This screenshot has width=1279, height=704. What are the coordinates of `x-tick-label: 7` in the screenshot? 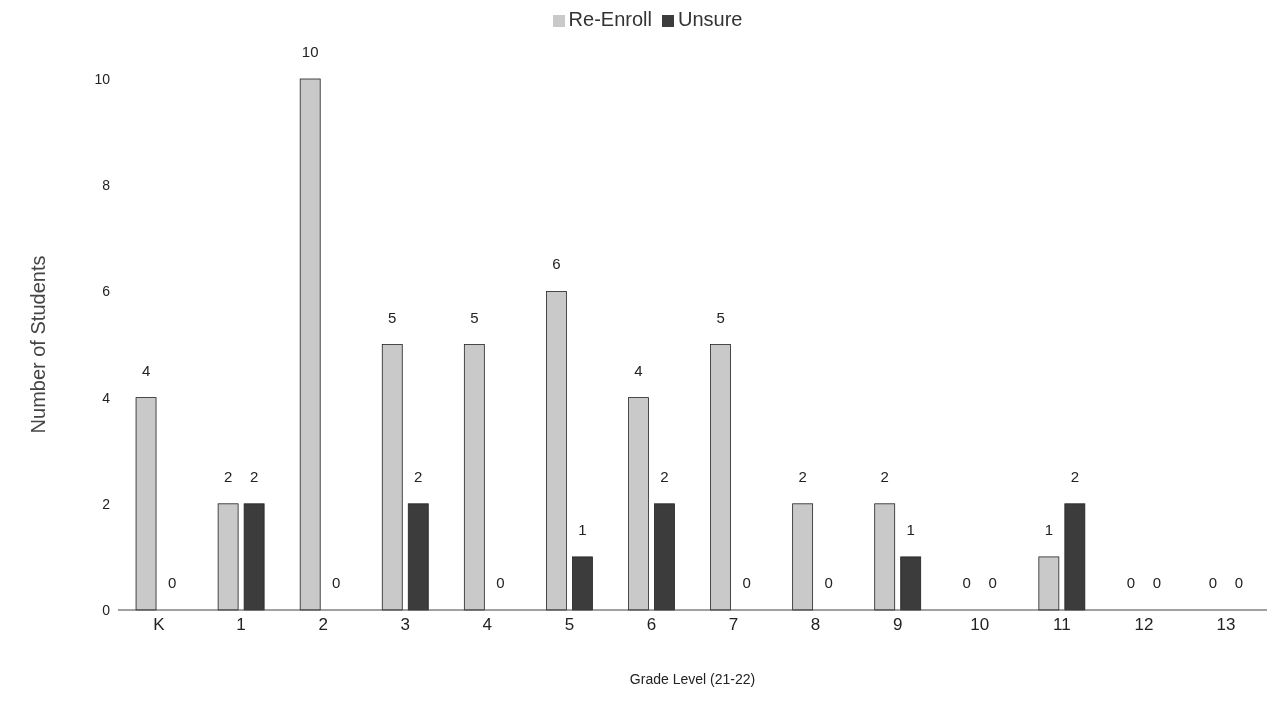 It's located at (733, 625).